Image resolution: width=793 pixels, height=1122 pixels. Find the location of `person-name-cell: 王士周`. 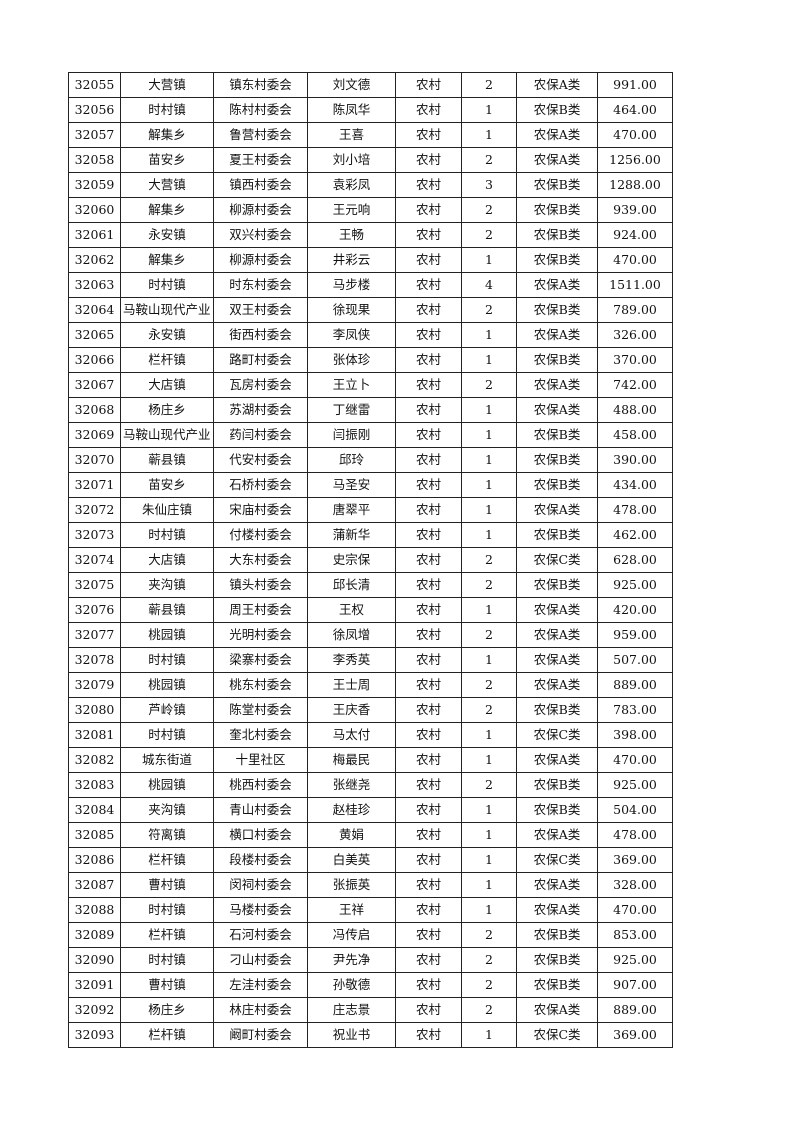

person-name-cell: 王士周 is located at coordinates (351, 685).